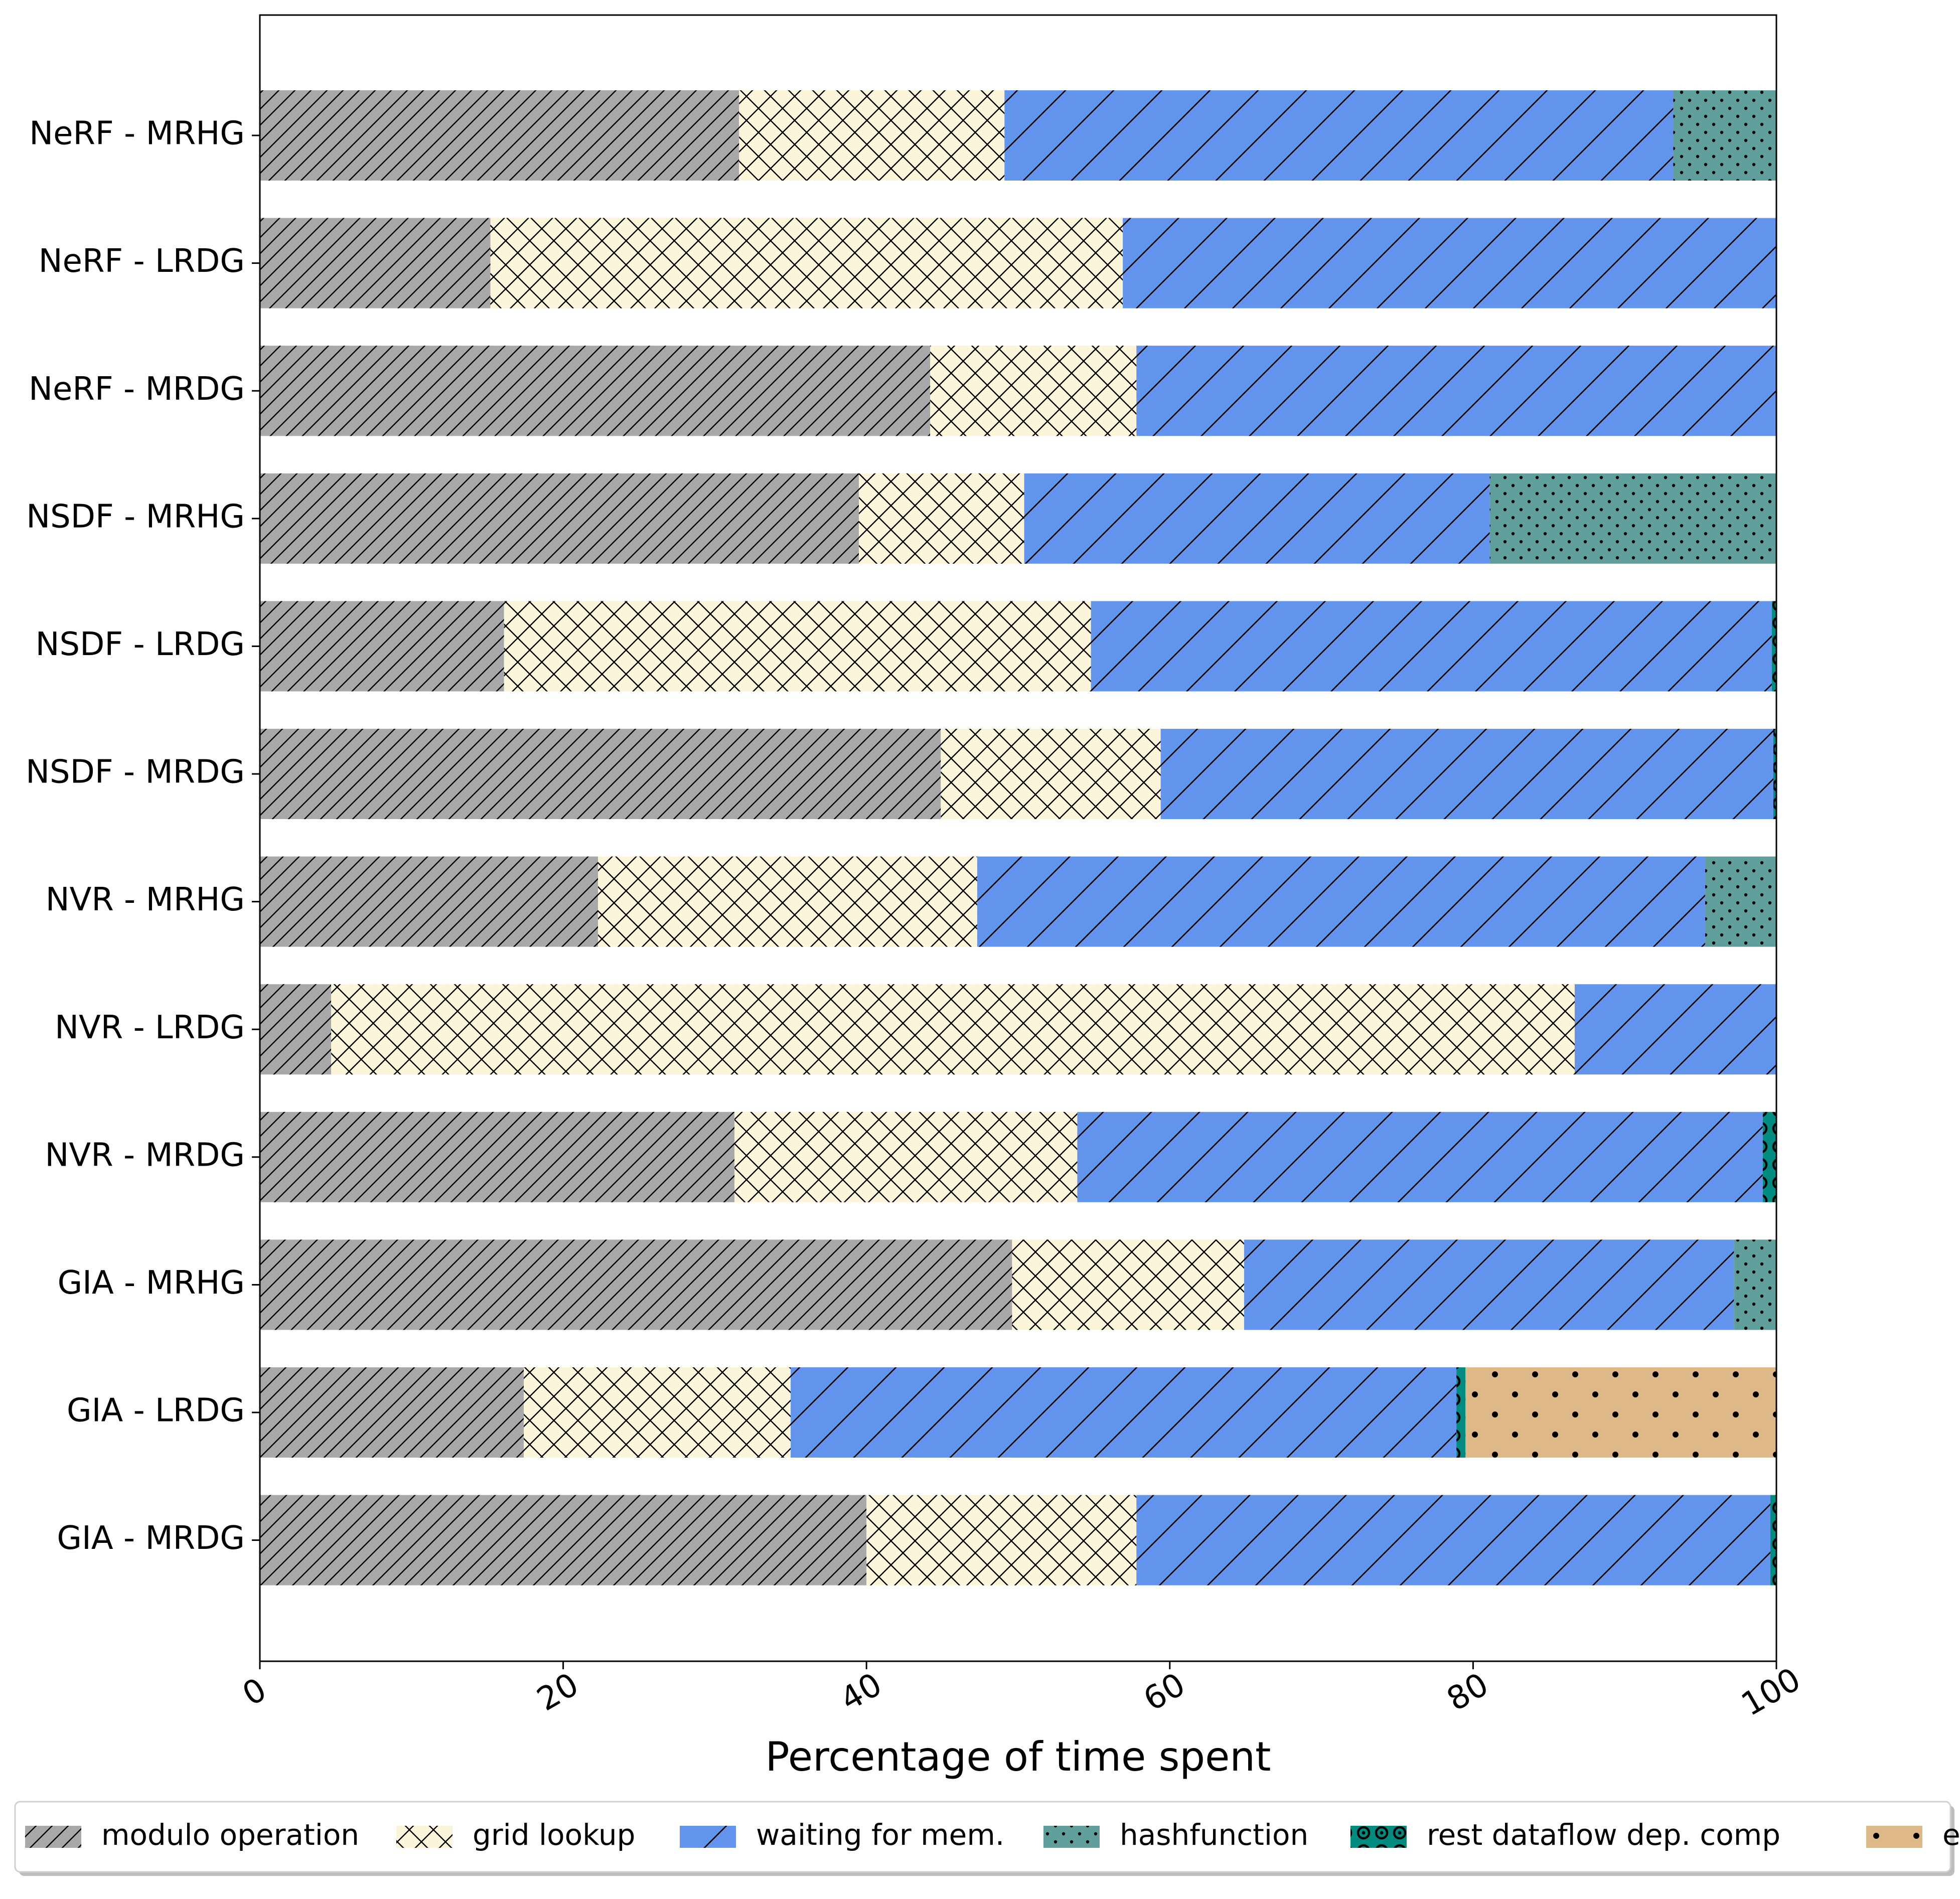 The image size is (1960, 1899). I want to click on x-tick-label: 100, so click(1771, 1692).